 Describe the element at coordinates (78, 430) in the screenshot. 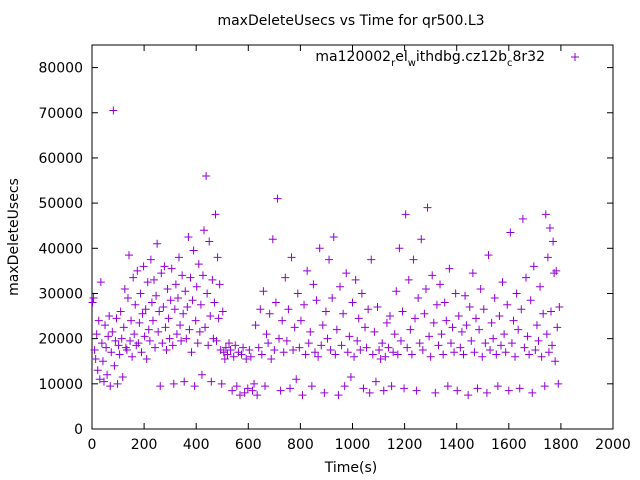

I see `y-tick-label: 0` at that location.